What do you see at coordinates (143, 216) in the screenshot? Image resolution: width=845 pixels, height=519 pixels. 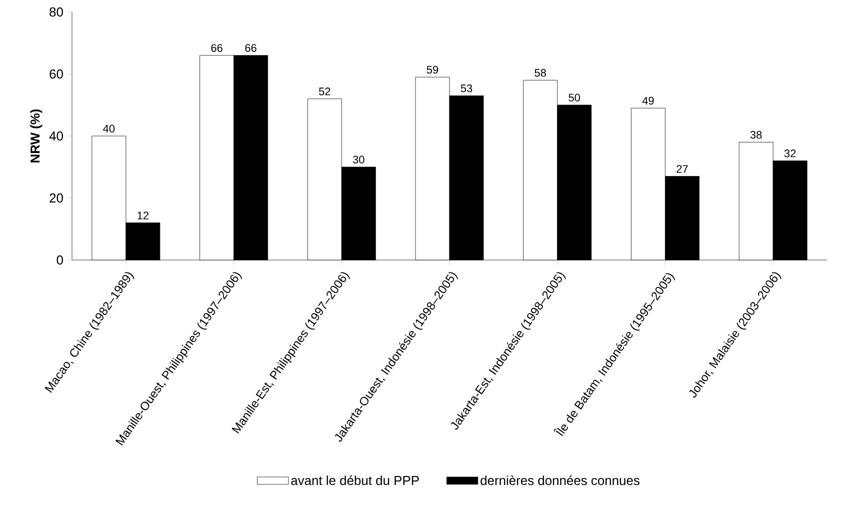 I see `data-label: 12` at bounding box center [143, 216].